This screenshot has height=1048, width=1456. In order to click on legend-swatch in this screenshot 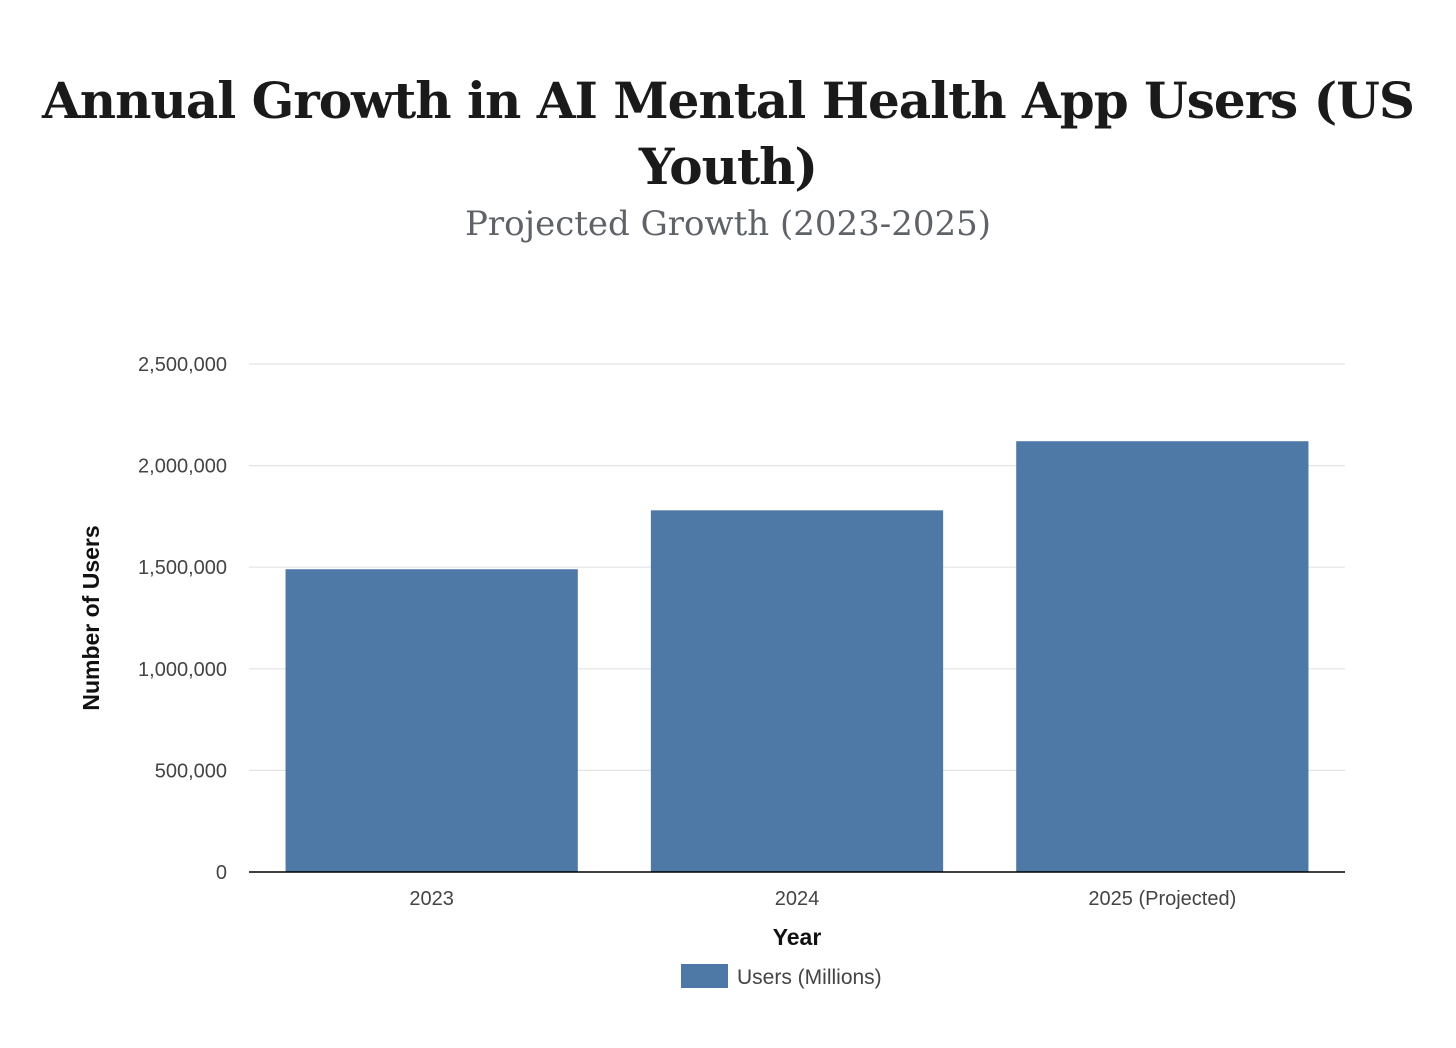, I will do `click(704, 976)`.